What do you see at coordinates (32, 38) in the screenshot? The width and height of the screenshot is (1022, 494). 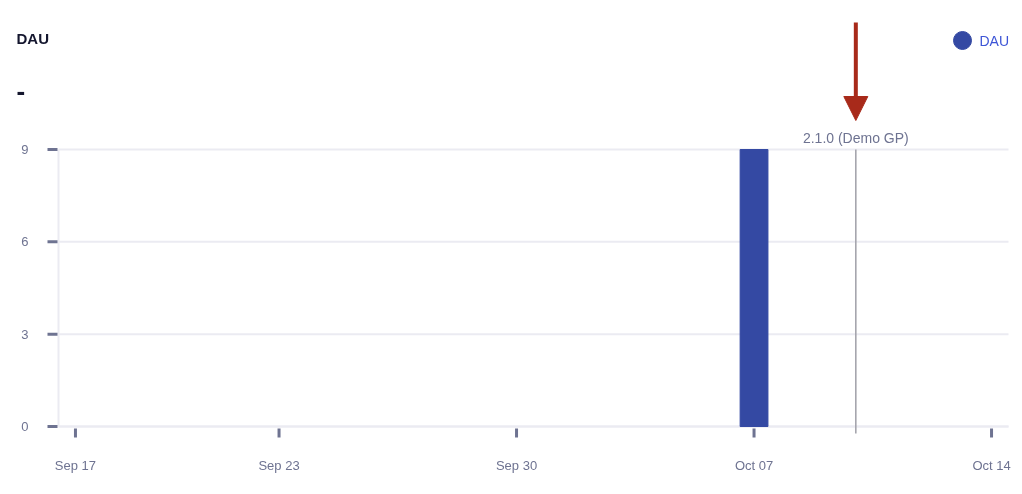 I see `chart-title: DAU` at bounding box center [32, 38].